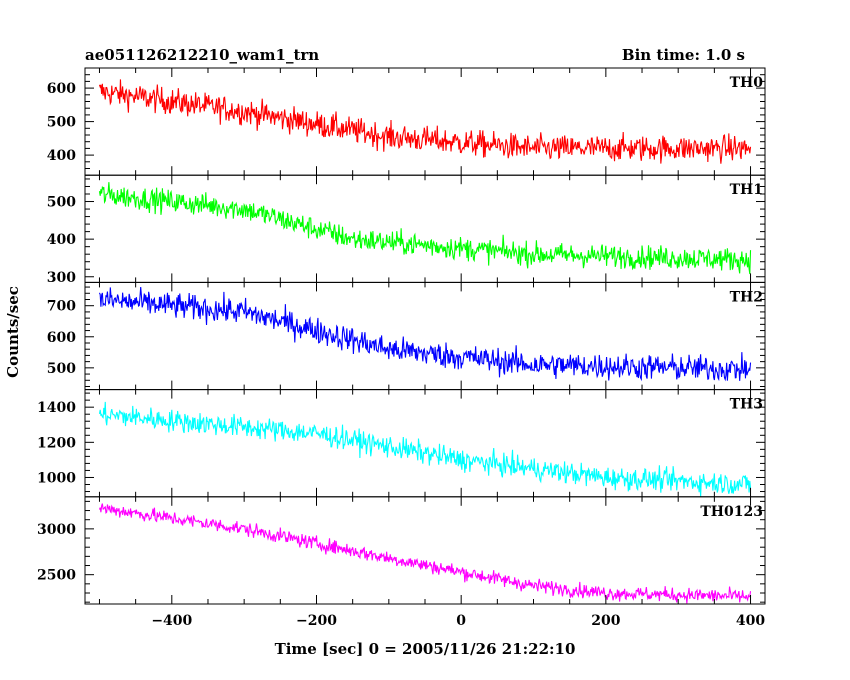  I want to click on panel-label-th0: TH0, so click(747, 83).